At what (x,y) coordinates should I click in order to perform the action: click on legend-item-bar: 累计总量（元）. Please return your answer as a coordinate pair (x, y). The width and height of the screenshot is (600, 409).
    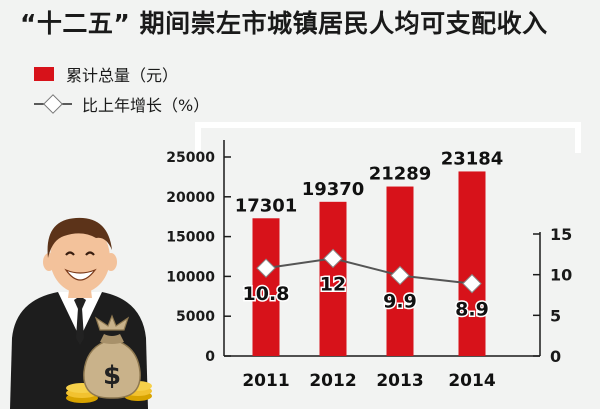
    Looking at the image, I should click on (106, 74).